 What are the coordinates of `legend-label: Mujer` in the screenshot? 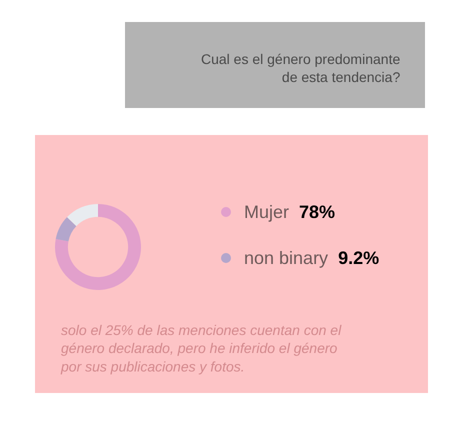 It's located at (267, 212).